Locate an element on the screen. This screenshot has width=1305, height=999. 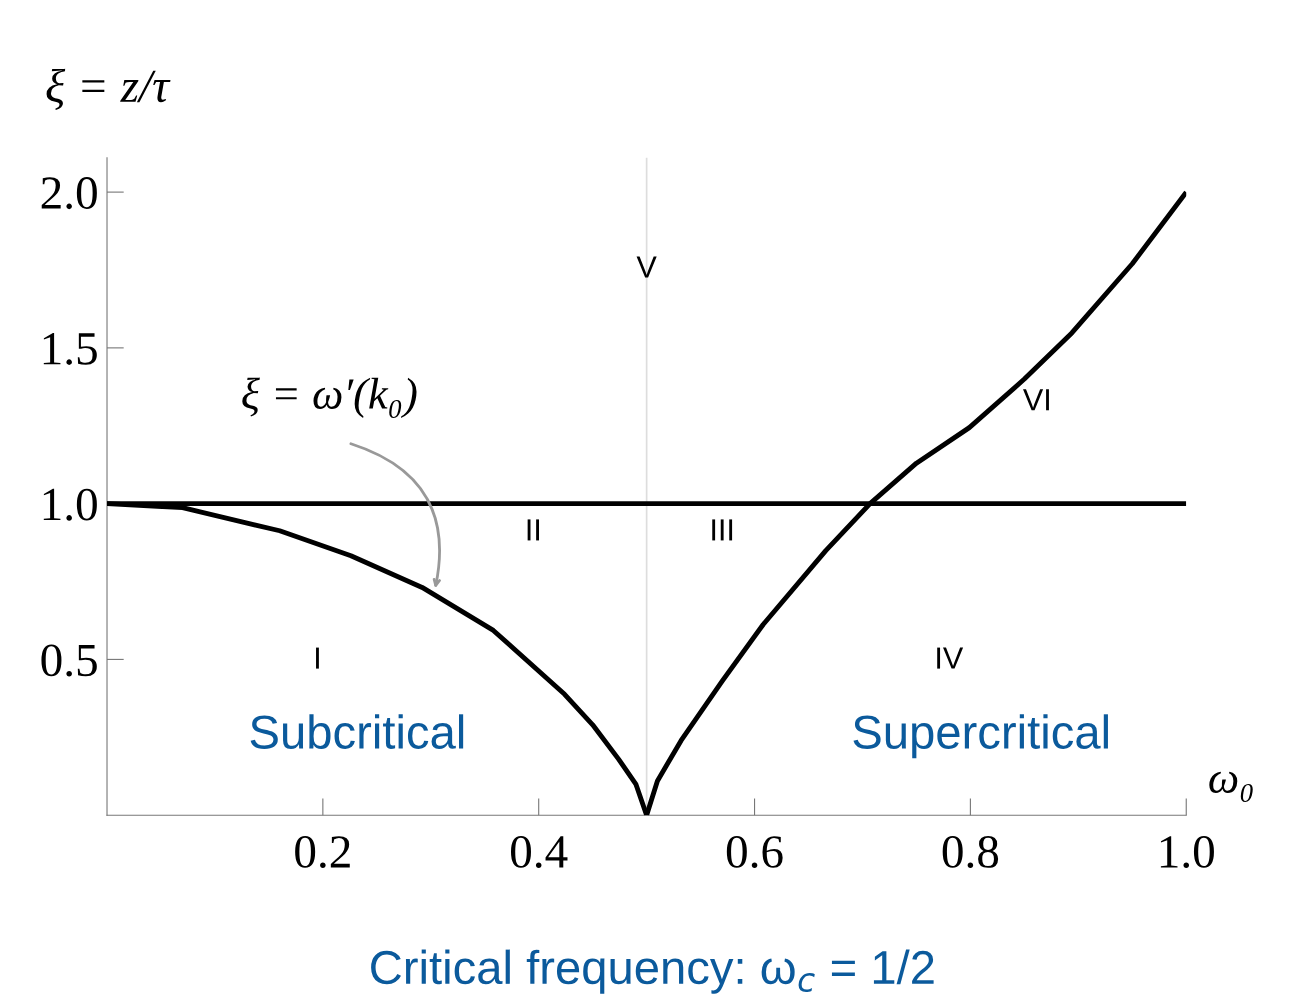
x-axis-title: ω₀ is located at coordinates (1231, 786).